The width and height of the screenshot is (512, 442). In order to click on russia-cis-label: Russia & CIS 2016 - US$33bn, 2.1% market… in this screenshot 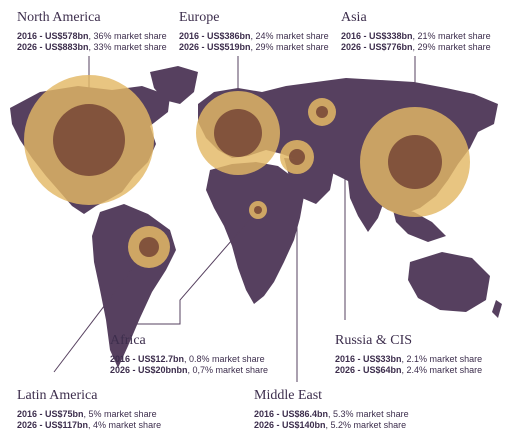, I will do `click(408, 354)`.